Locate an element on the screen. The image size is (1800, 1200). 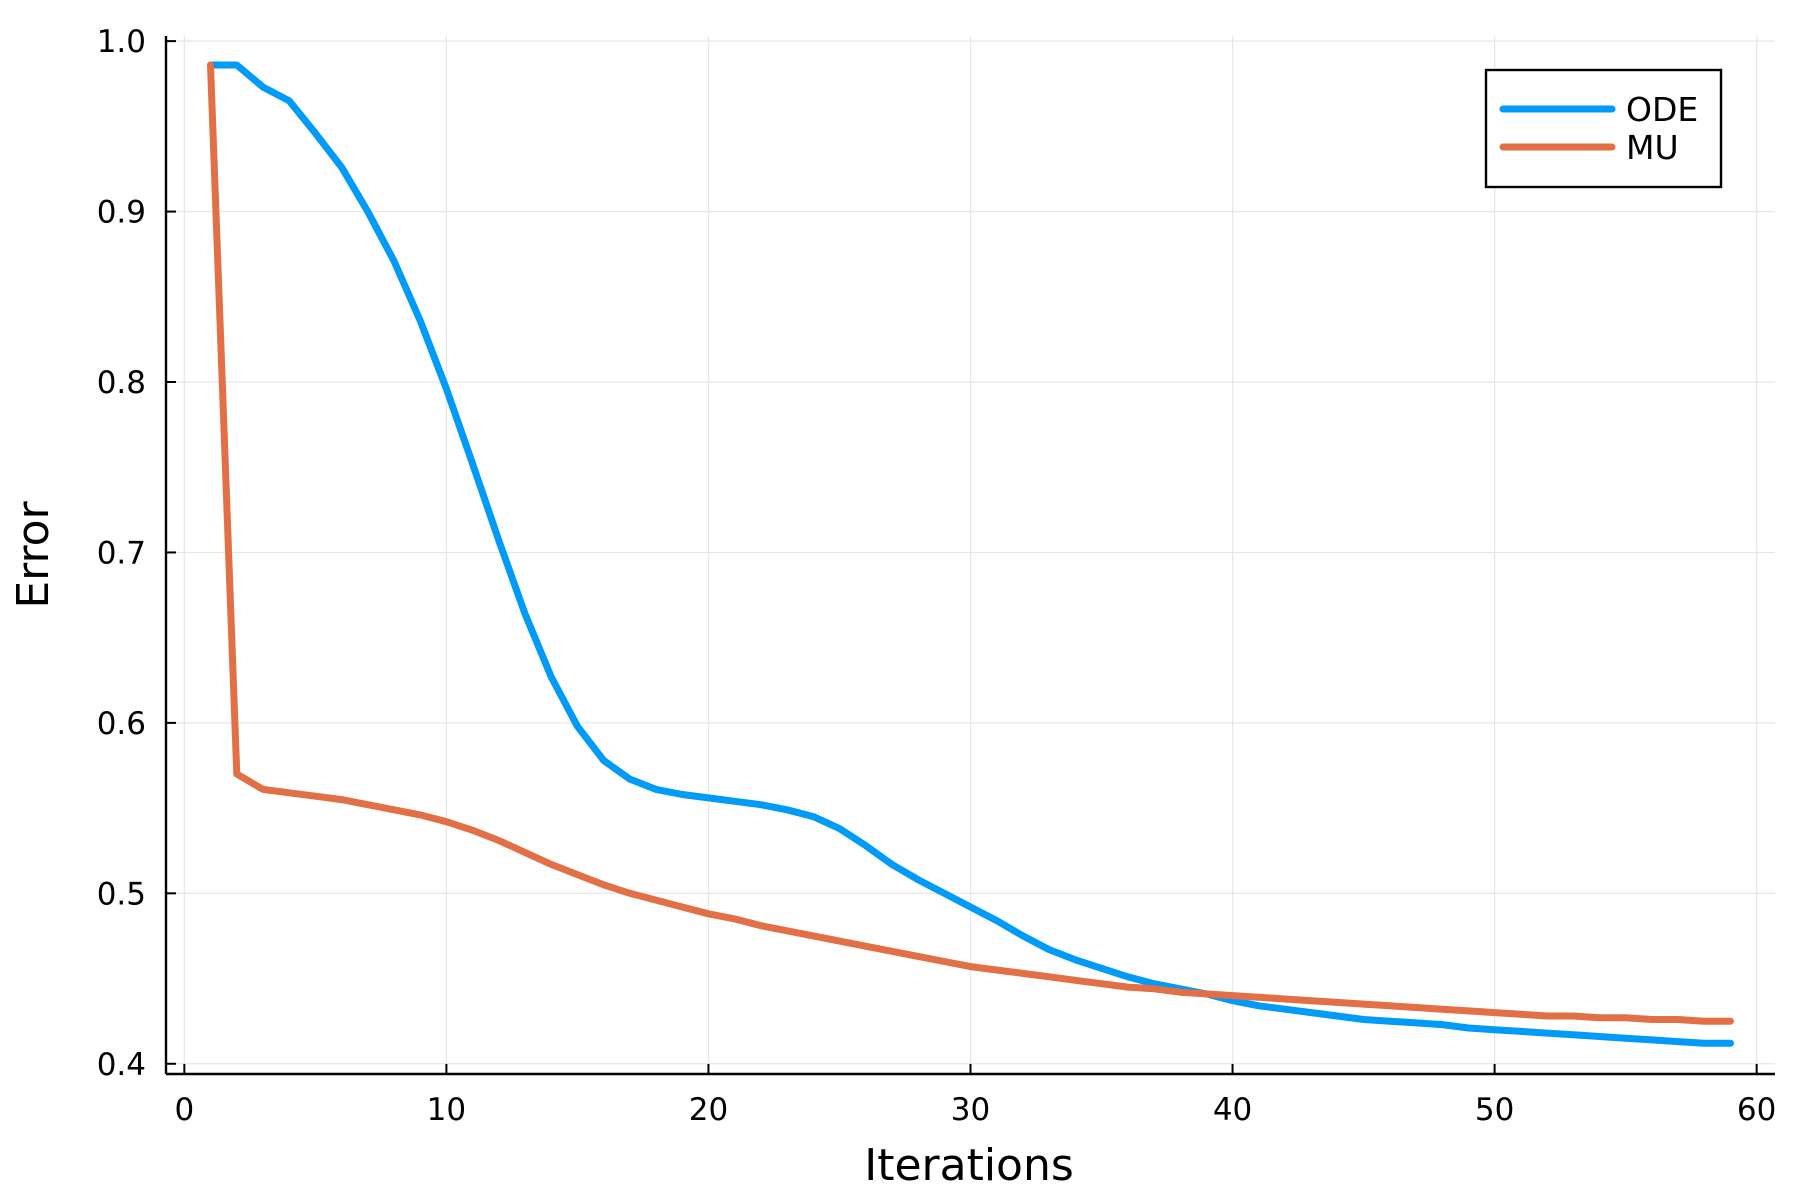
y-tick-label: 0.7 is located at coordinates (121, 553).